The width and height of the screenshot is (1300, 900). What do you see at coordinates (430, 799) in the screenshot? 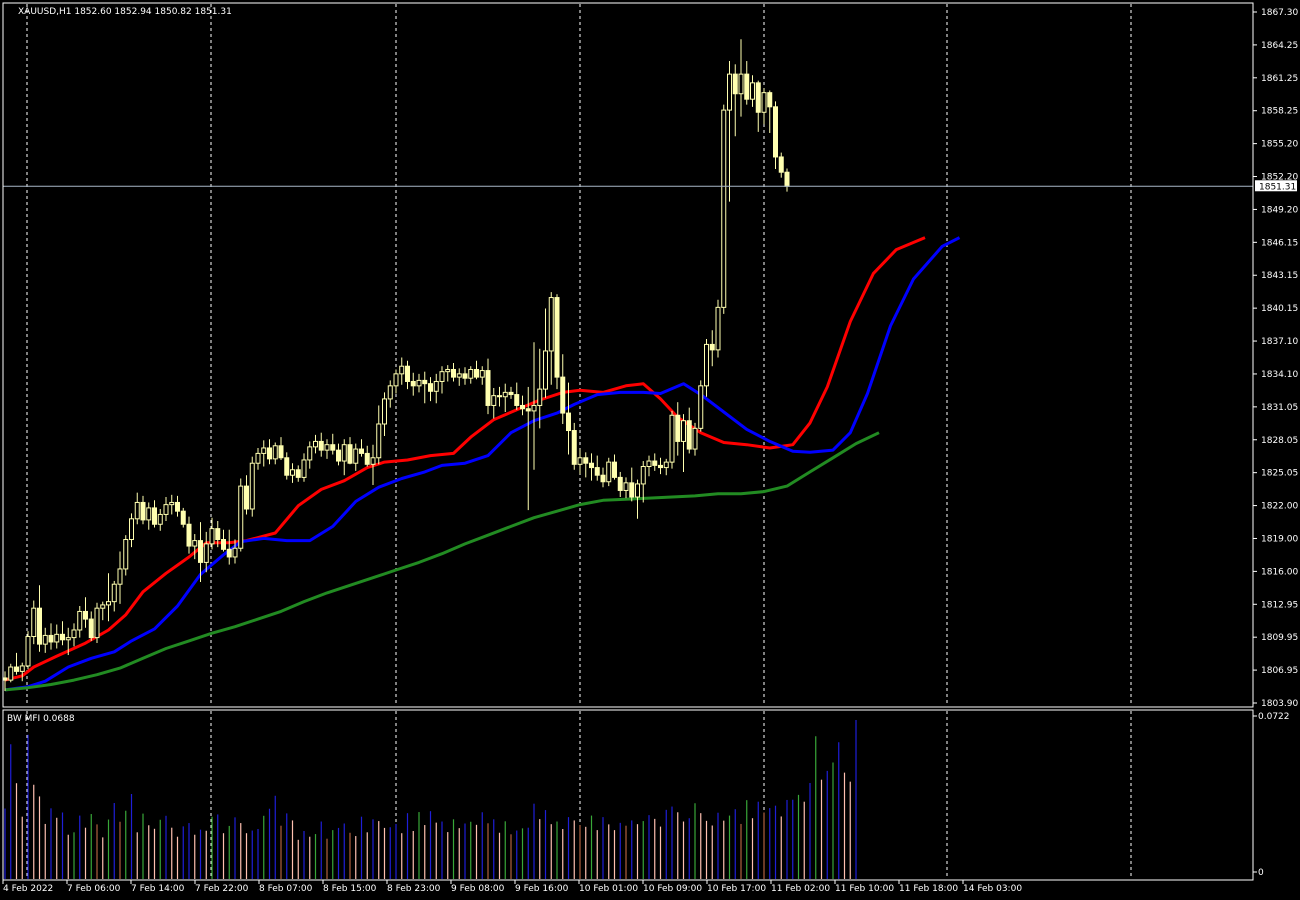
I see `mfi-bars` at bounding box center [430, 799].